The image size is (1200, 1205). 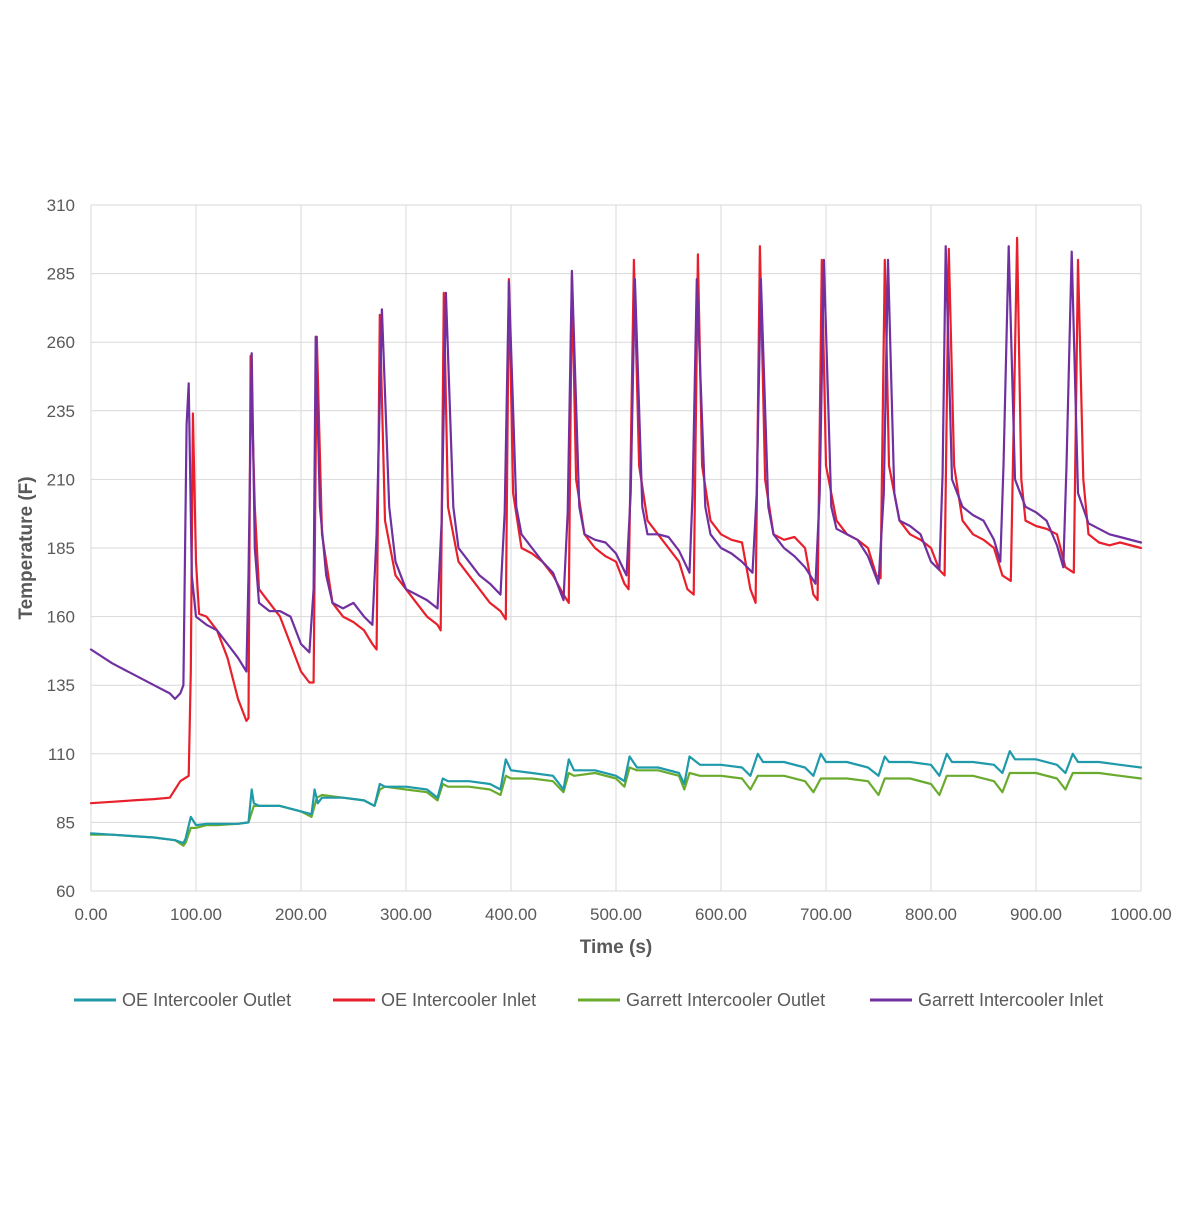 I want to click on y-tick-label: 160, so click(x=61, y=617).